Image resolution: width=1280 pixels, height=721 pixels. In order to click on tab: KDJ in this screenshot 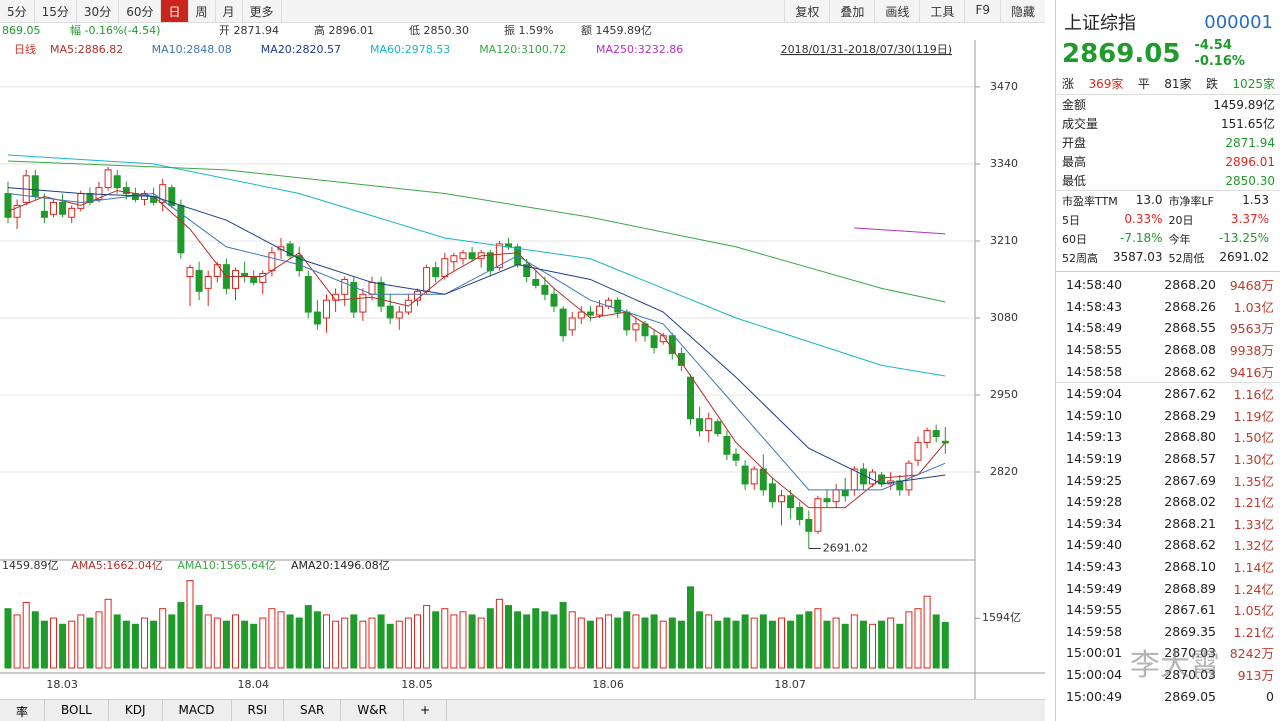, I will do `click(136, 710)`.